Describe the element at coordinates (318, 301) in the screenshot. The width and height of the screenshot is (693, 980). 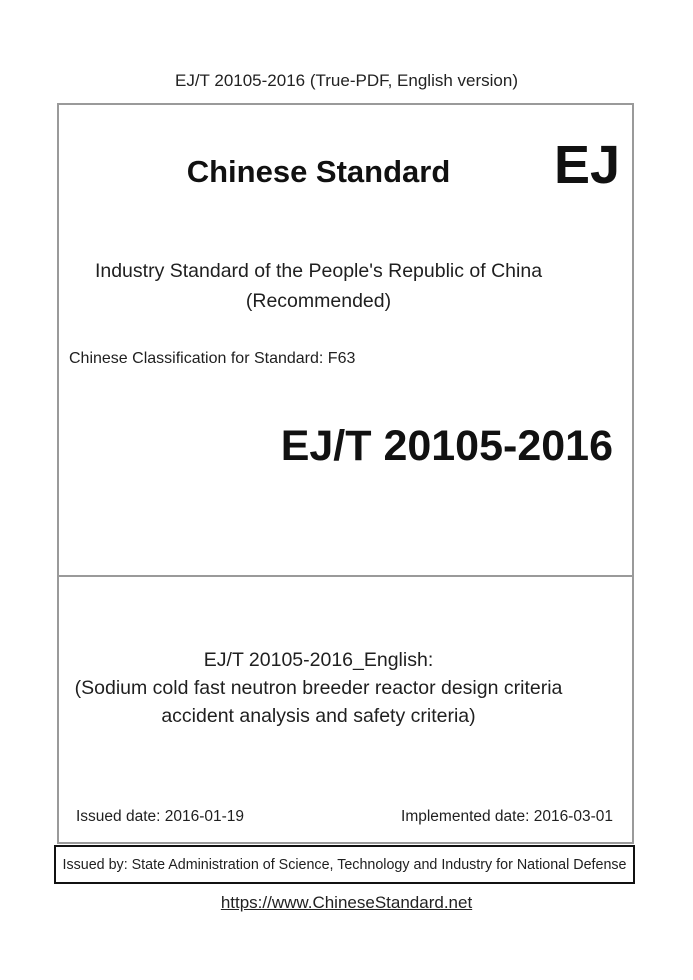
I see `subtitle-line-2: (Recommended)` at that location.